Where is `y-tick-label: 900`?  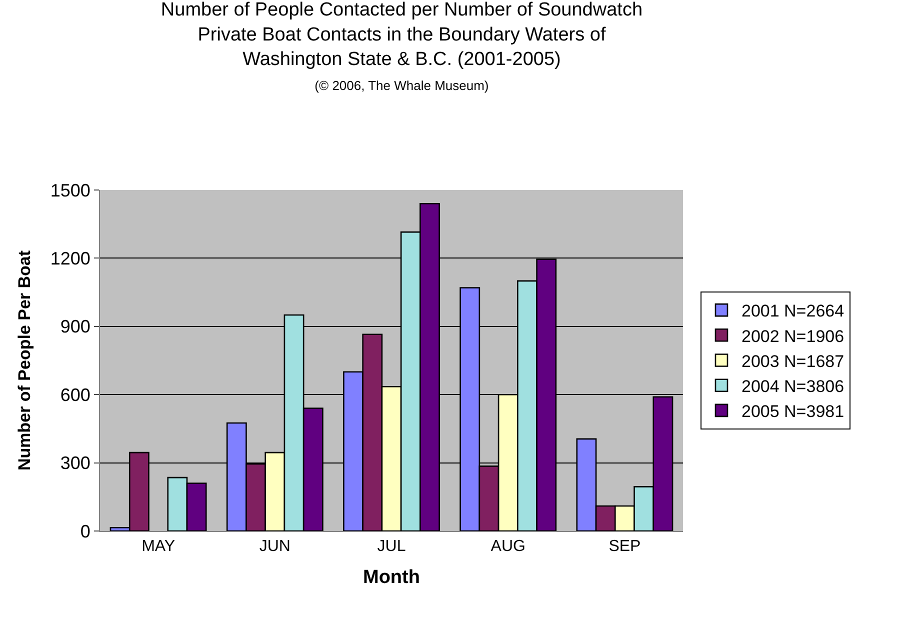 y-tick-label: 900 is located at coordinates (75, 326).